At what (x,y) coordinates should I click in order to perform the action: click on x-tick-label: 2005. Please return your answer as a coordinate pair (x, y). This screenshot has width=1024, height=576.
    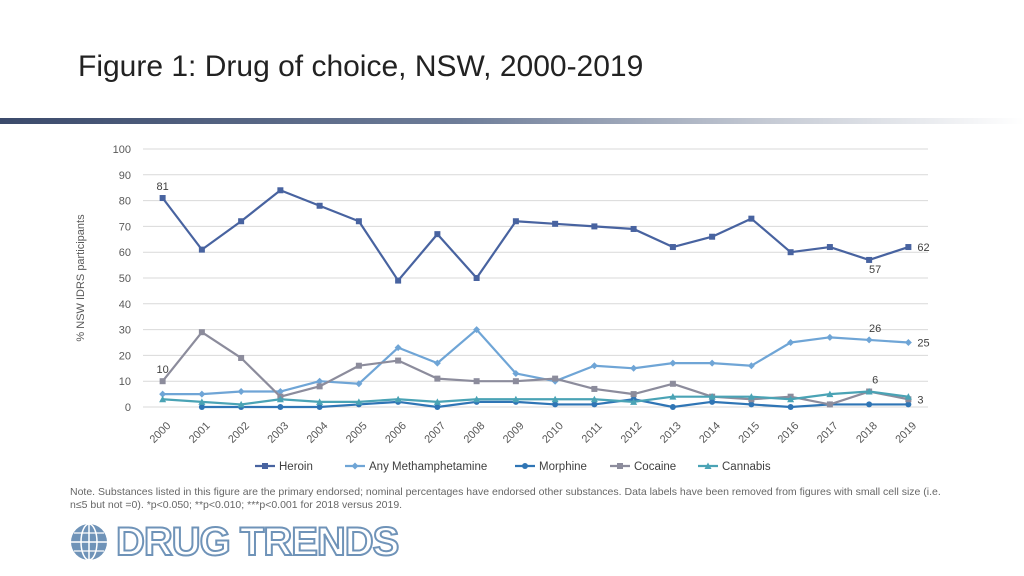
    Looking at the image, I should click on (357, 433).